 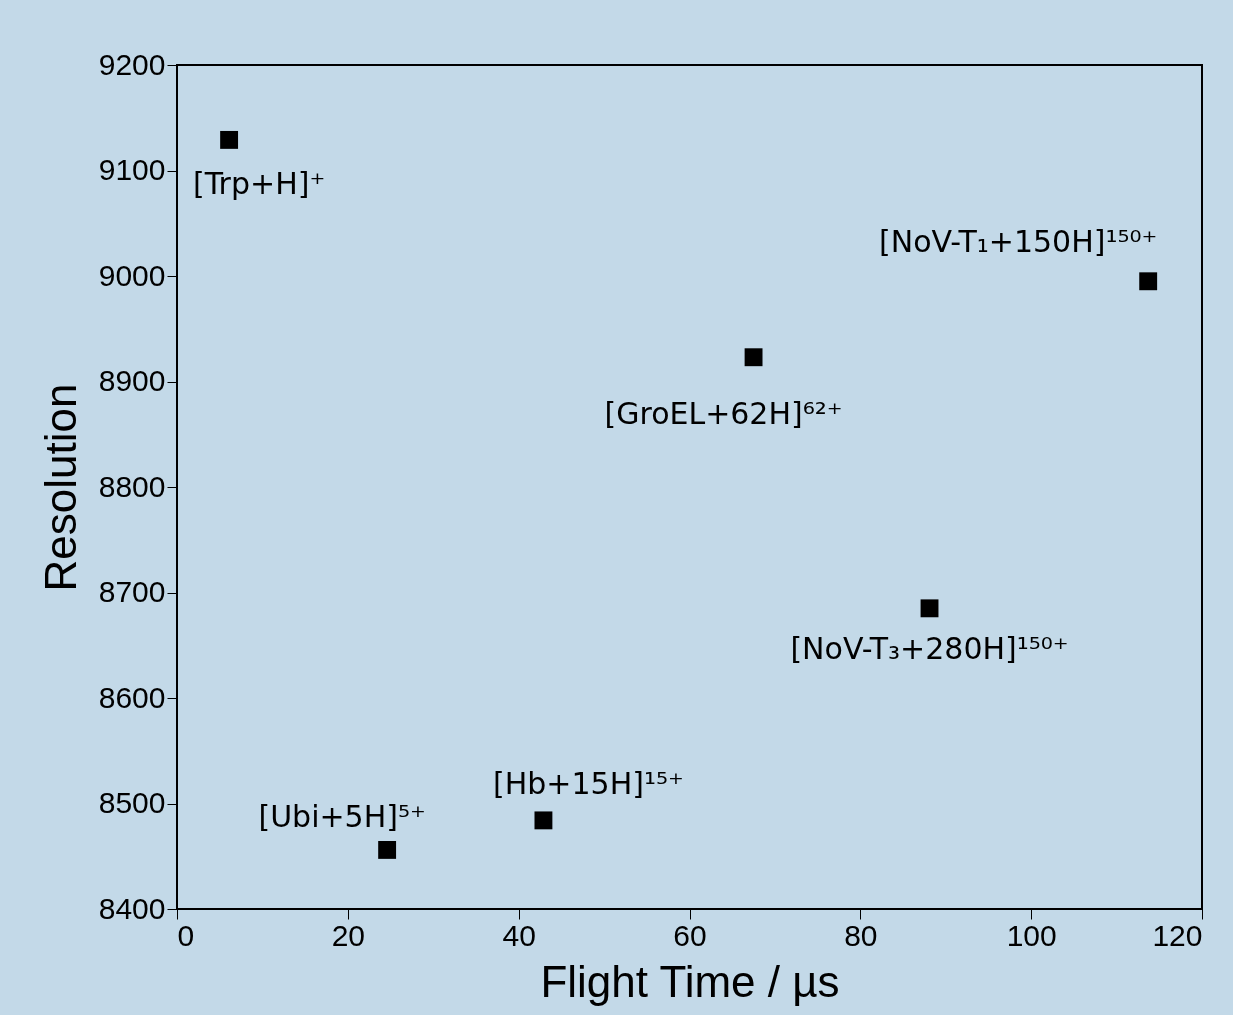 What do you see at coordinates (259, 183) in the screenshot?
I see `annotation: [Trp+H]⁺` at bounding box center [259, 183].